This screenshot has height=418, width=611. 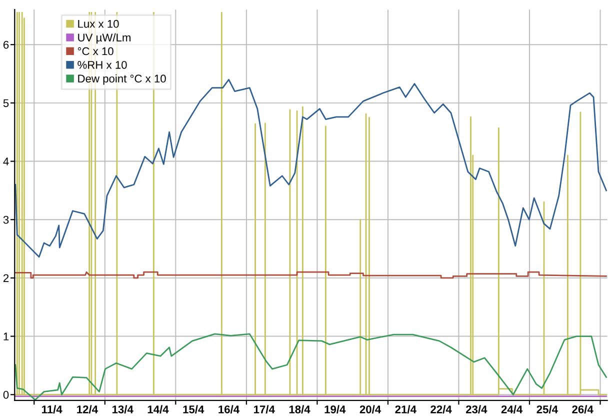 What do you see at coordinates (583, 409) in the screenshot?
I see `x-tick-label: 26/4` at bounding box center [583, 409].